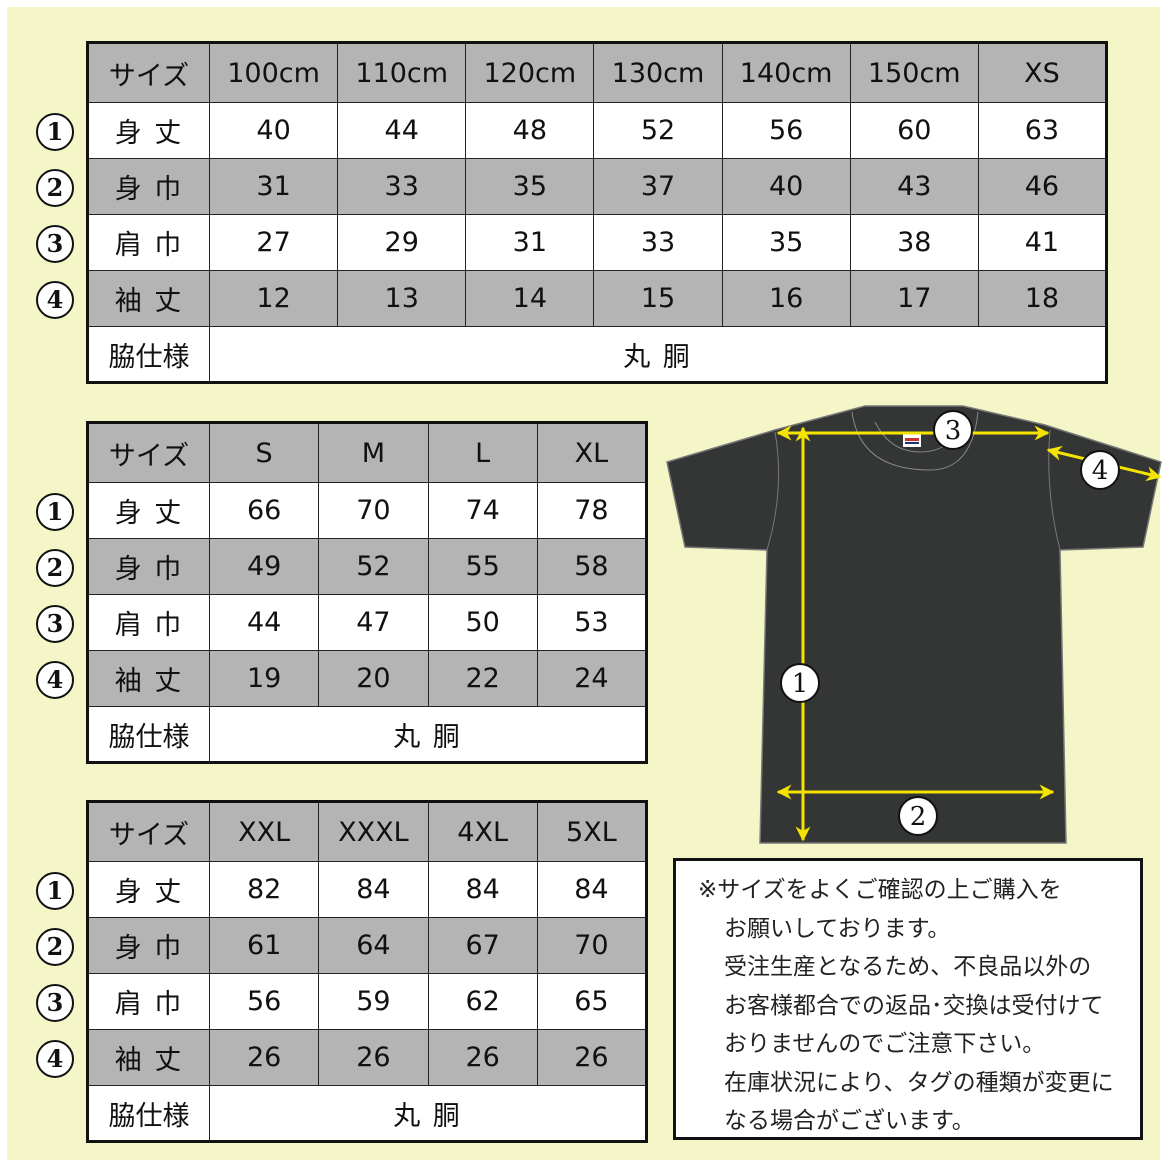 This screenshot has height=1167, width=1167. I want to click on table-row: 肩 巾 27 29 31 33 35 38 41, so click(597, 242).